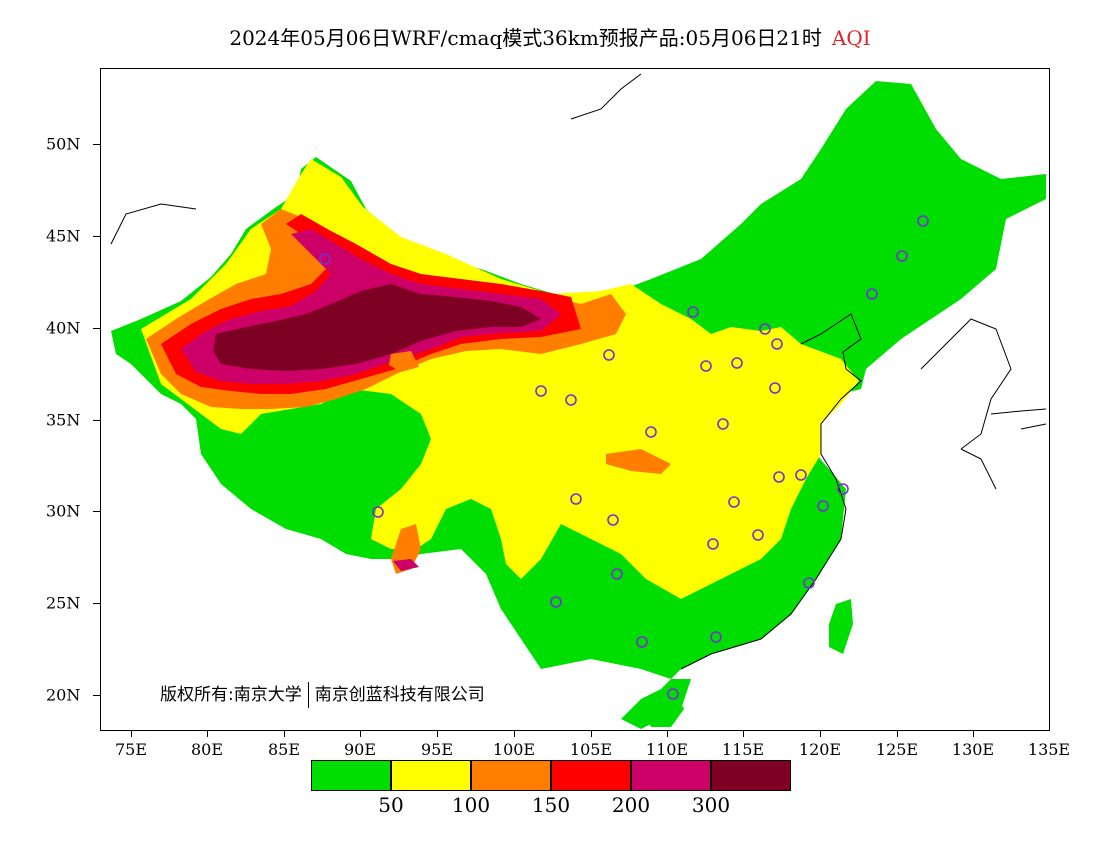 The width and height of the screenshot is (1100, 850). I want to click on coastline, so click(771, 491).